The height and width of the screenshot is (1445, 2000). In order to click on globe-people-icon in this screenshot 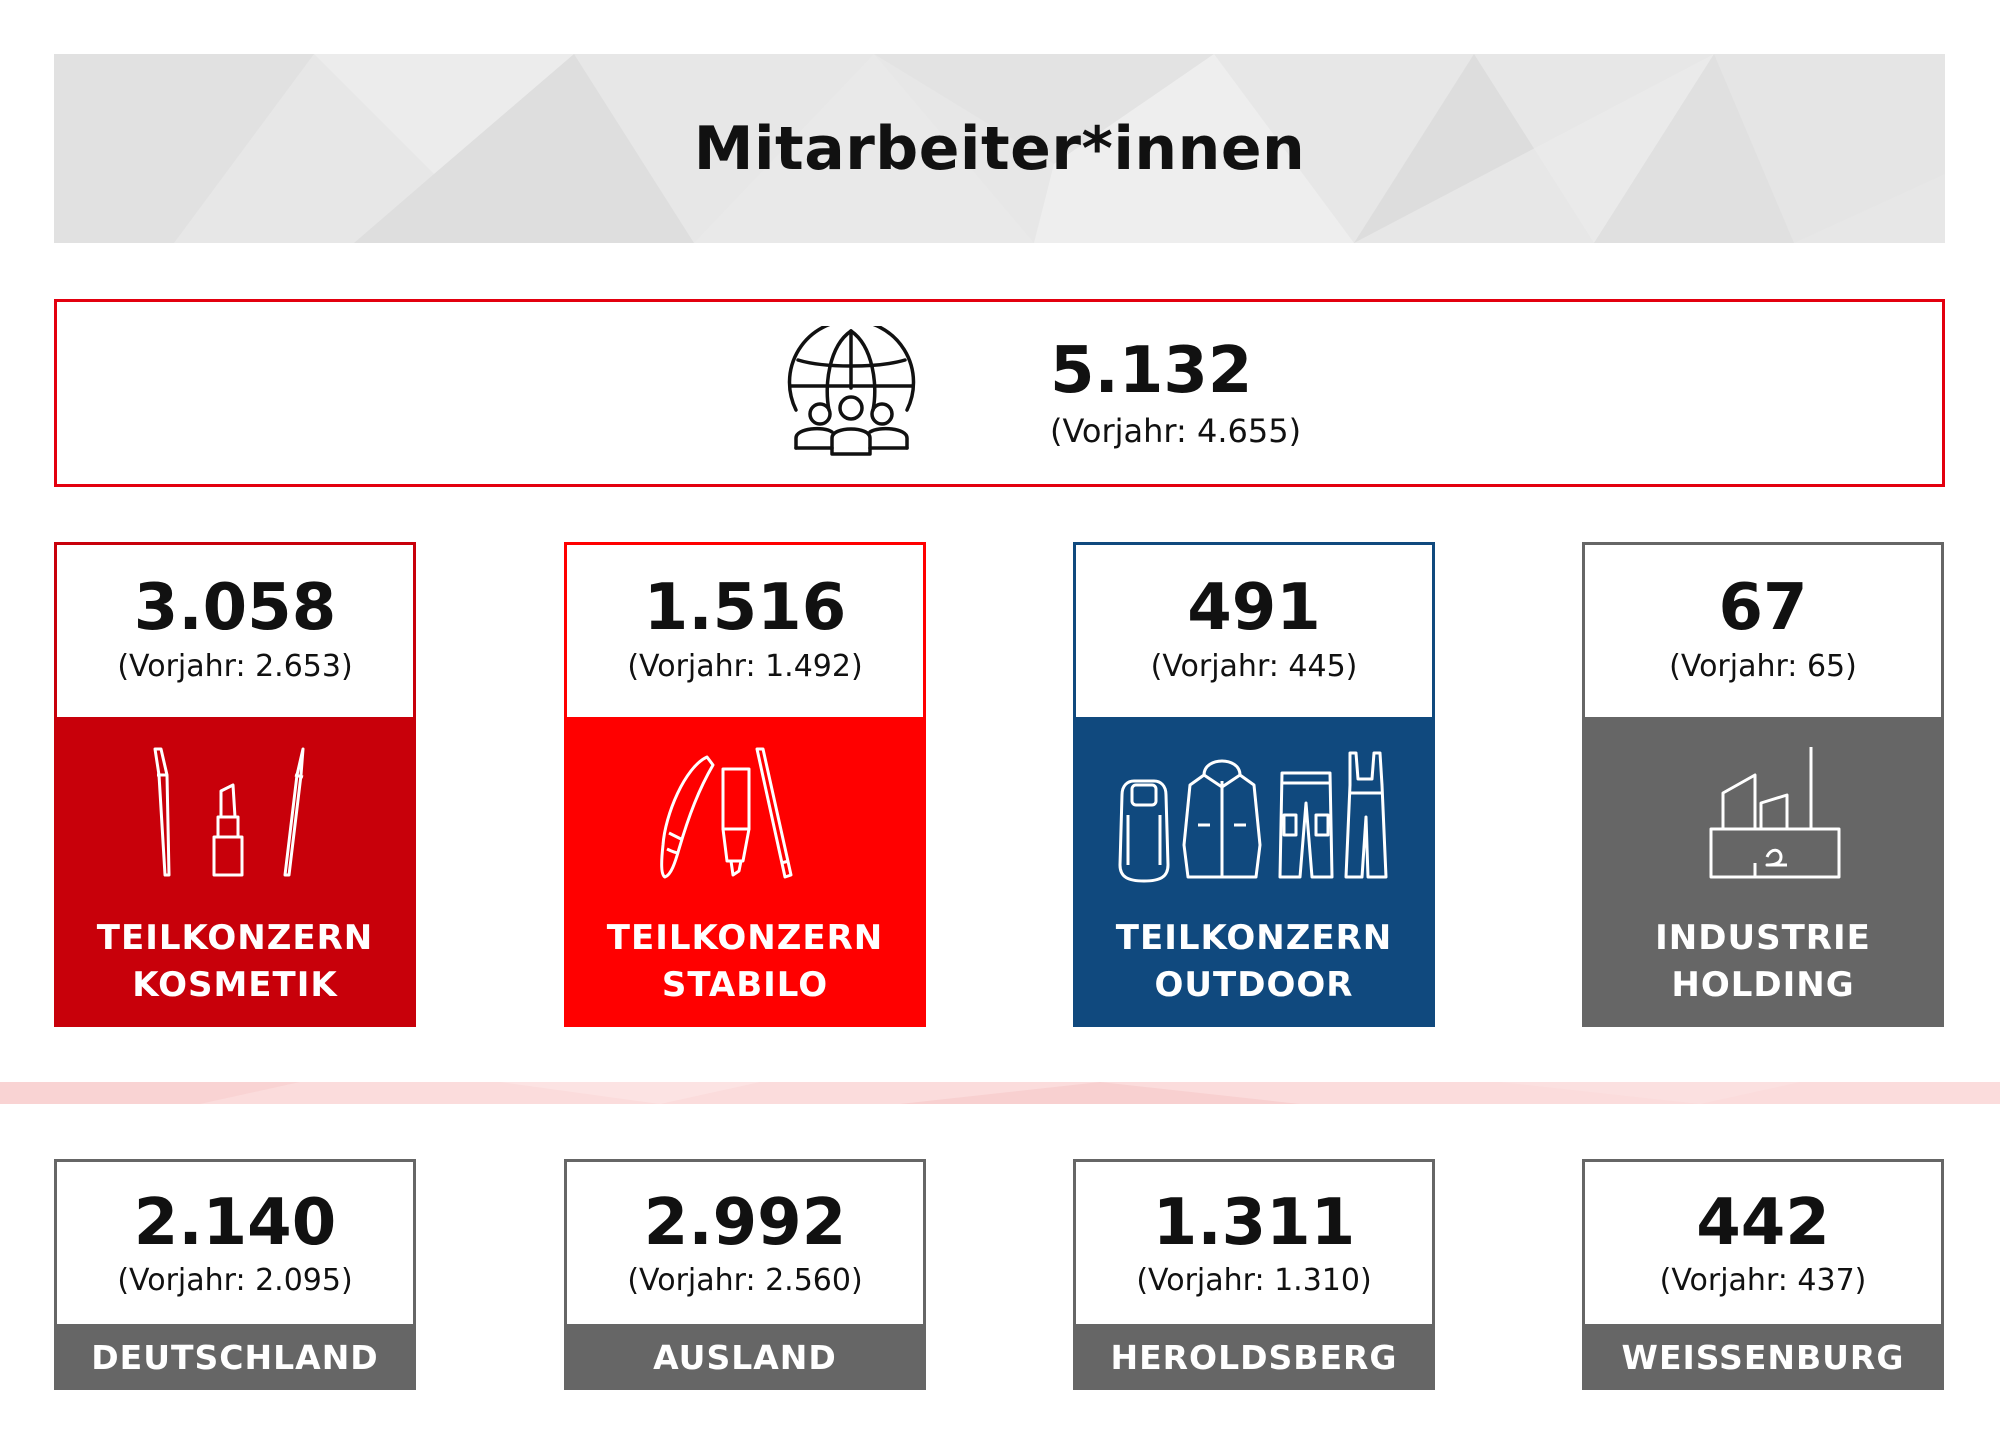, I will do `click(851, 391)`.